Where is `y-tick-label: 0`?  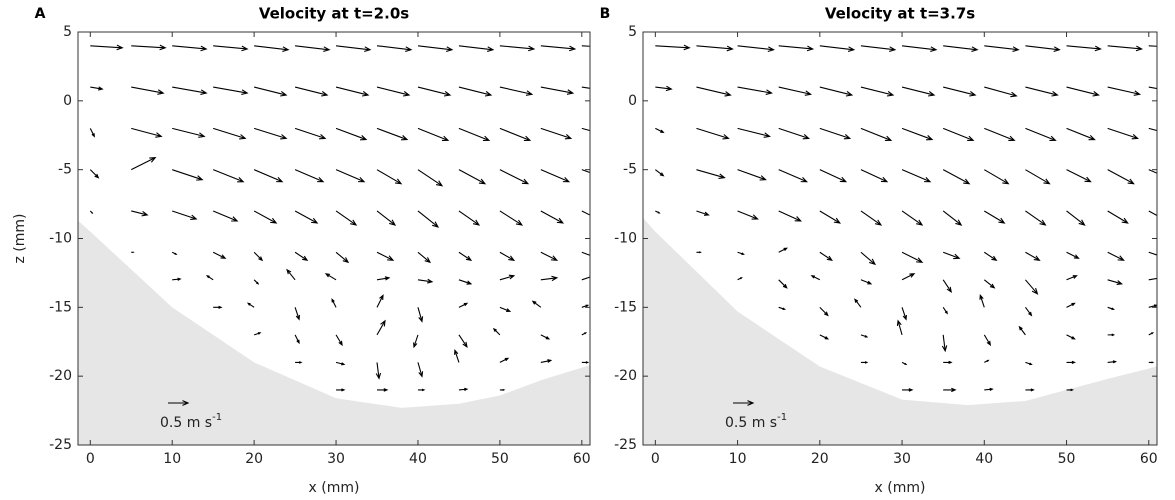 y-tick-label: 0 is located at coordinates (67, 101).